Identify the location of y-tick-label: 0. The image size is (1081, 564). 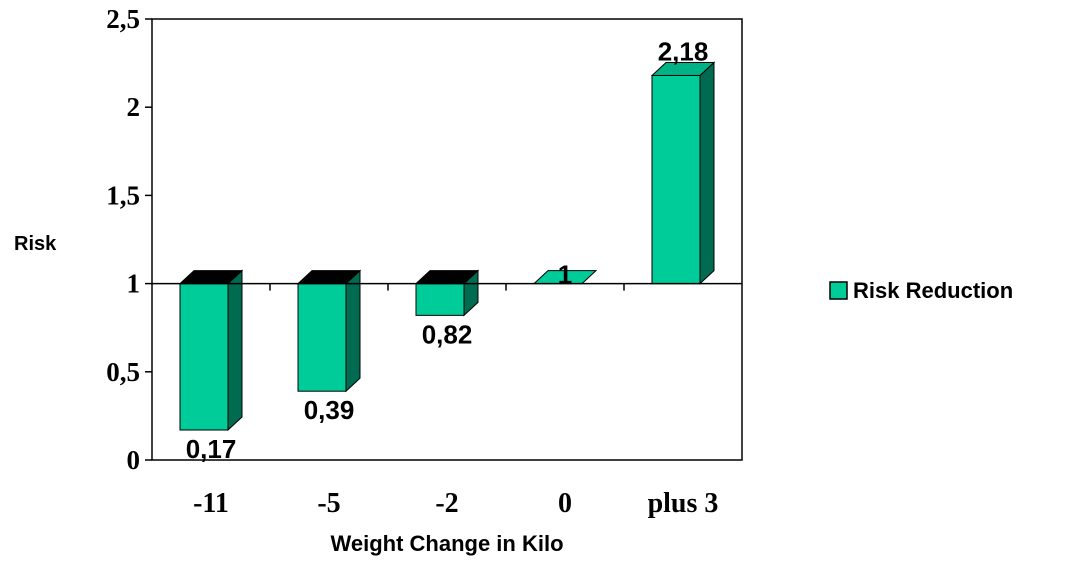
(134, 460).